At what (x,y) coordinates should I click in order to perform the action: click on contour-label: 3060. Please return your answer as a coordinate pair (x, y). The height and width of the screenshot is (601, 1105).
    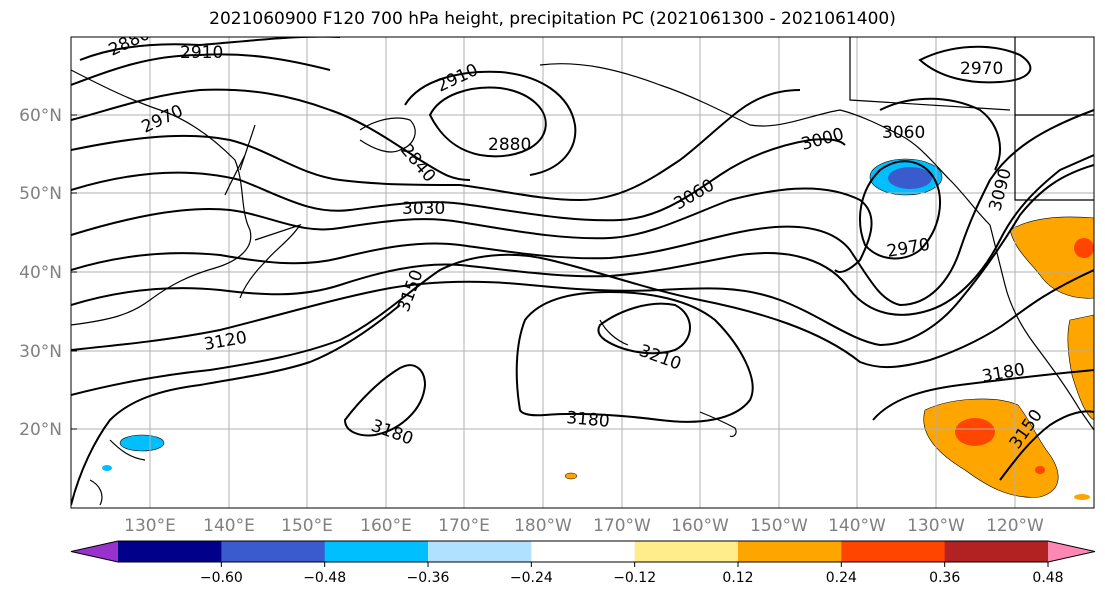
    Looking at the image, I should click on (903, 133).